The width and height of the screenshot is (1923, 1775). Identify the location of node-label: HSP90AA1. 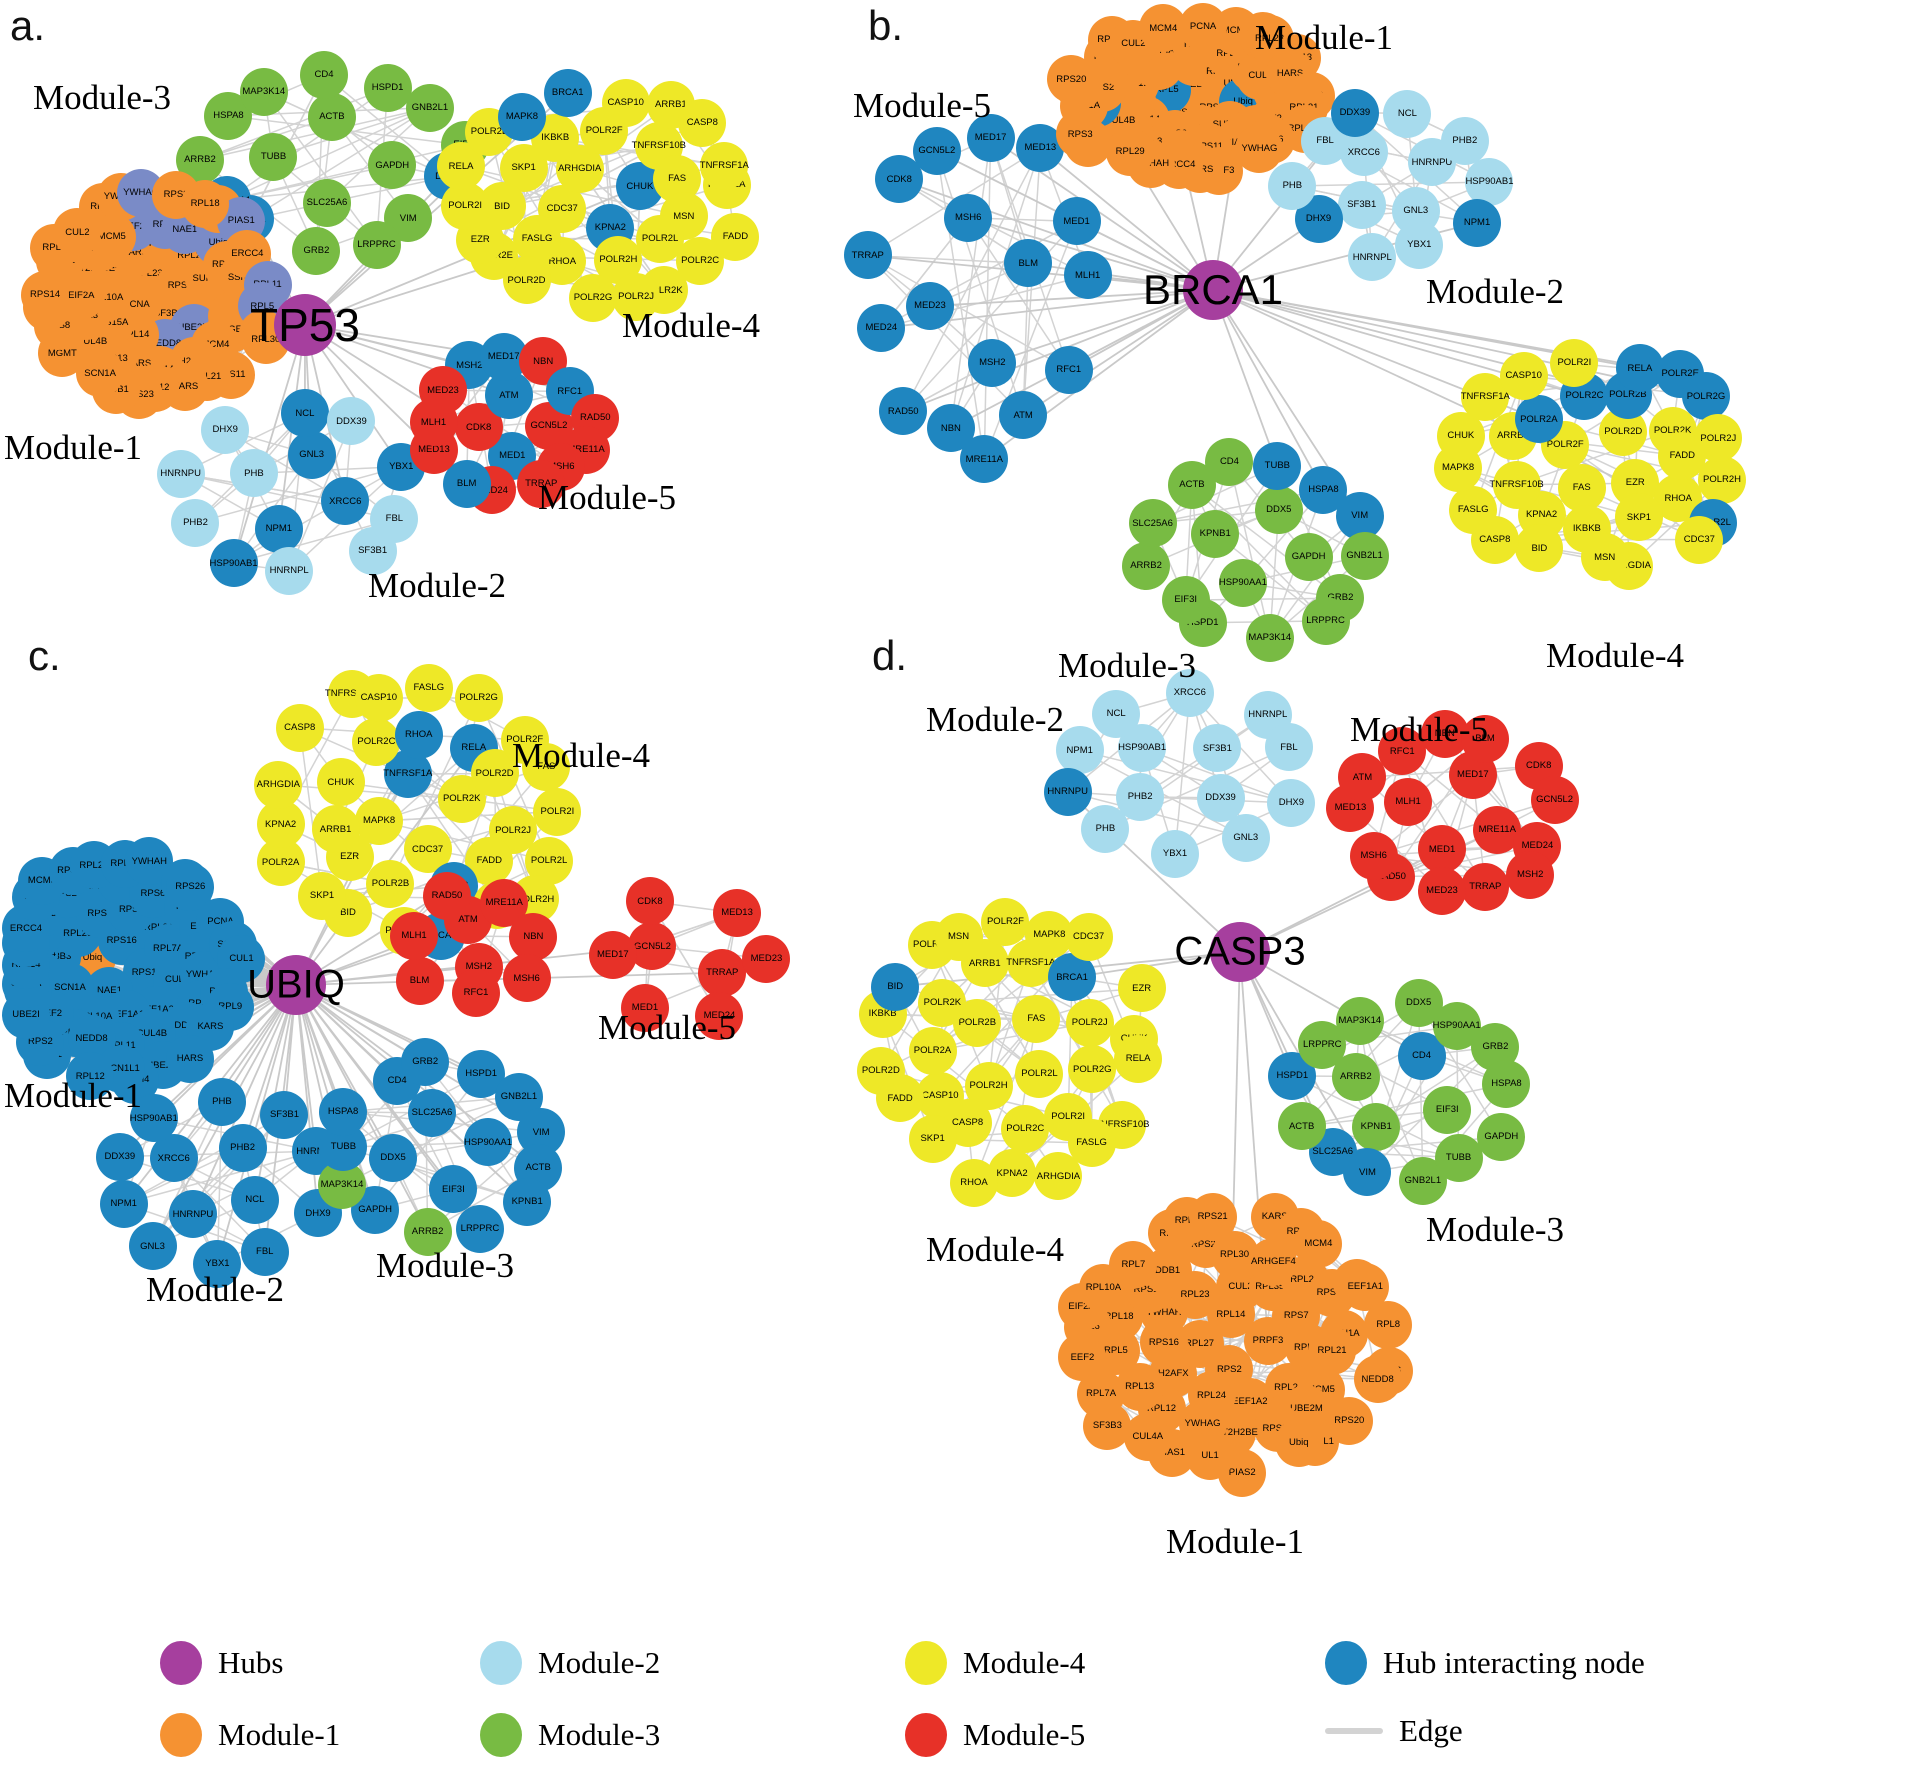
(1456, 1026).